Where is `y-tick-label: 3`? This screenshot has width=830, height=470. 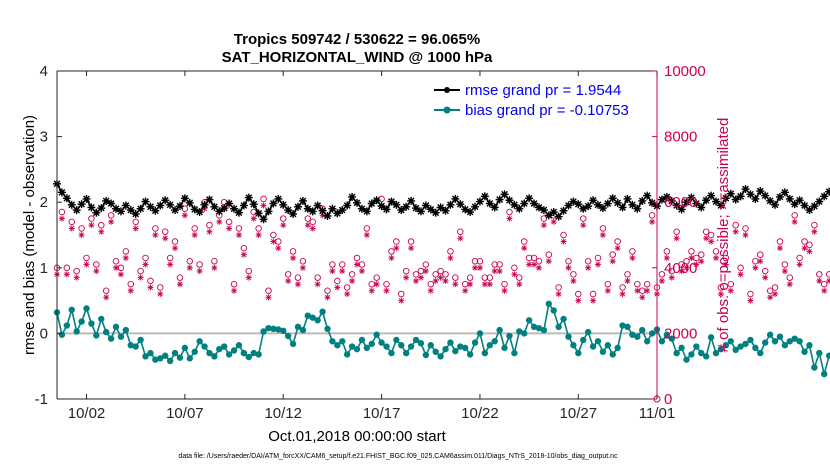
y-tick-label: 3 is located at coordinates (44, 137).